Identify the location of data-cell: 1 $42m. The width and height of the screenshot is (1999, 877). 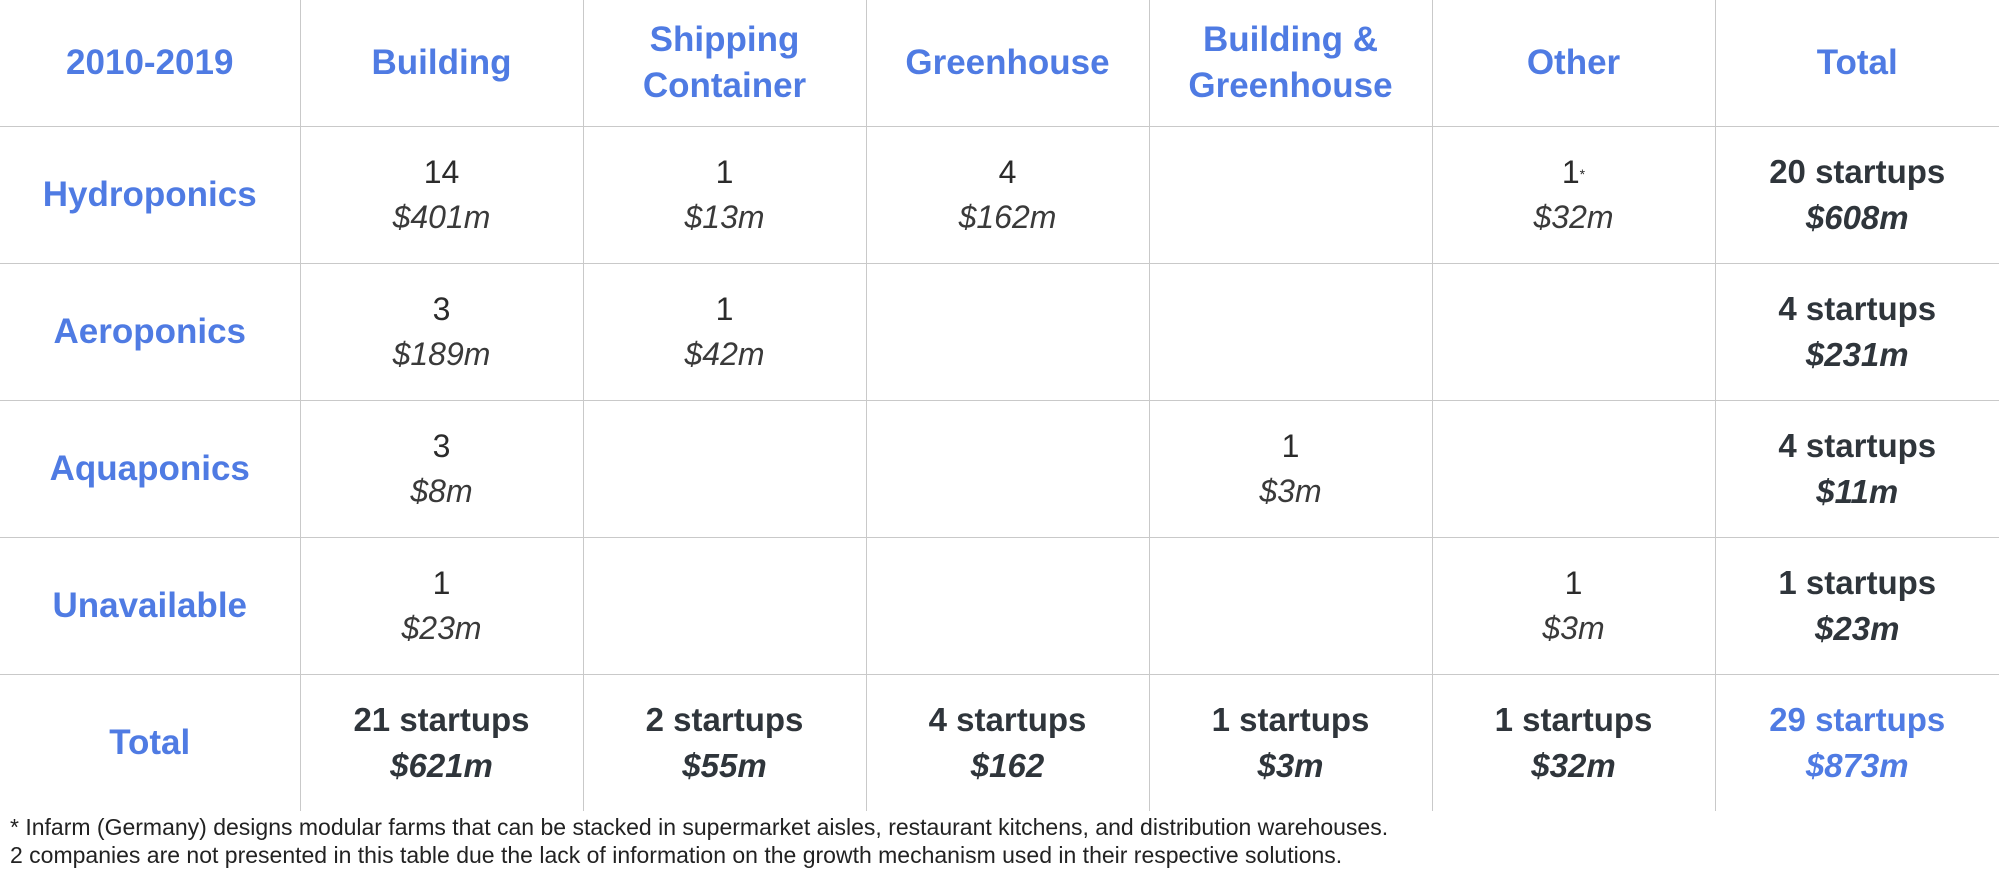
(724, 332).